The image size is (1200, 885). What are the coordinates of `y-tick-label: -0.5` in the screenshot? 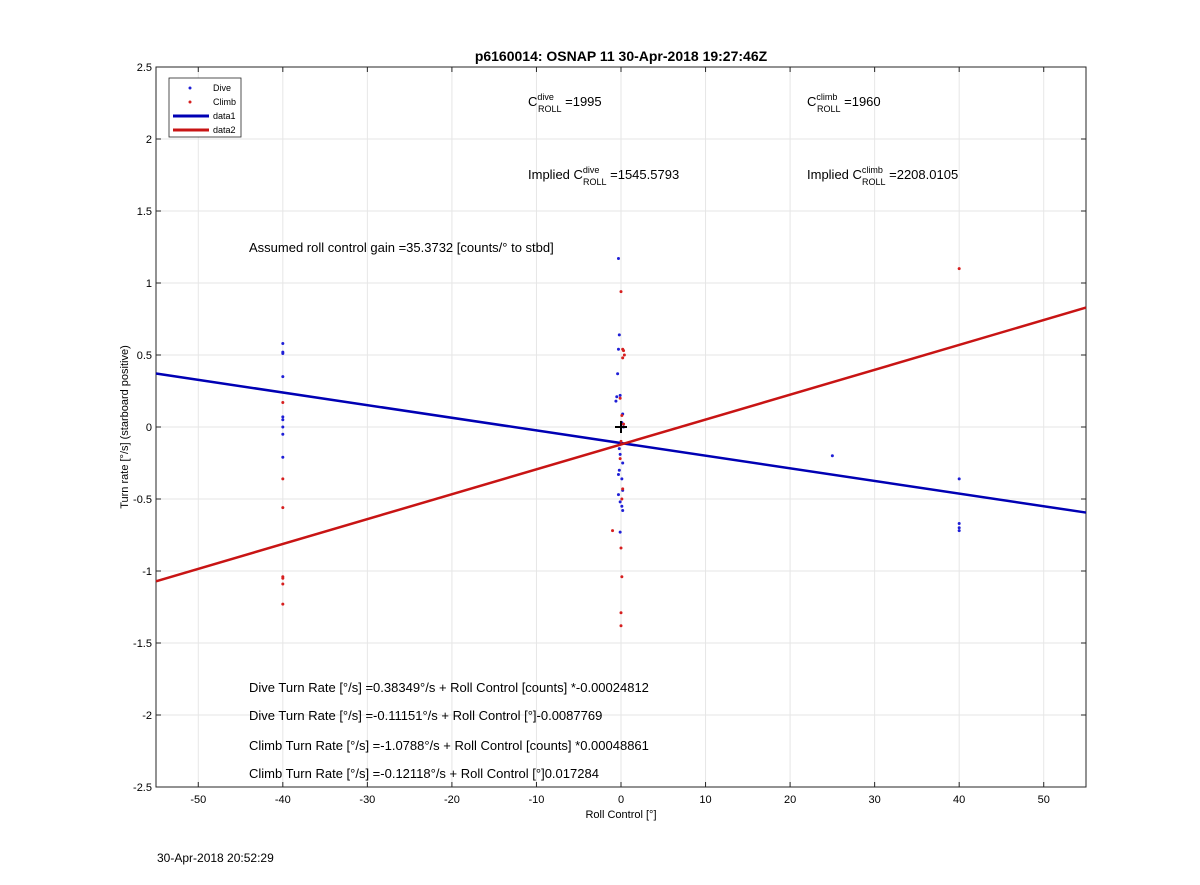 It's located at (142, 500).